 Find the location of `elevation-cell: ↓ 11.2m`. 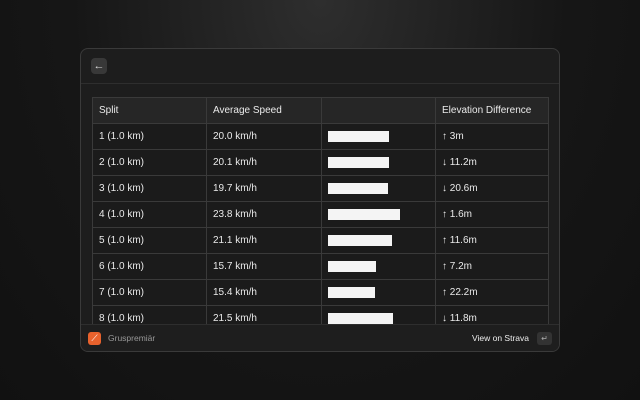

elevation-cell: ↓ 11.2m is located at coordinates (492, 162).